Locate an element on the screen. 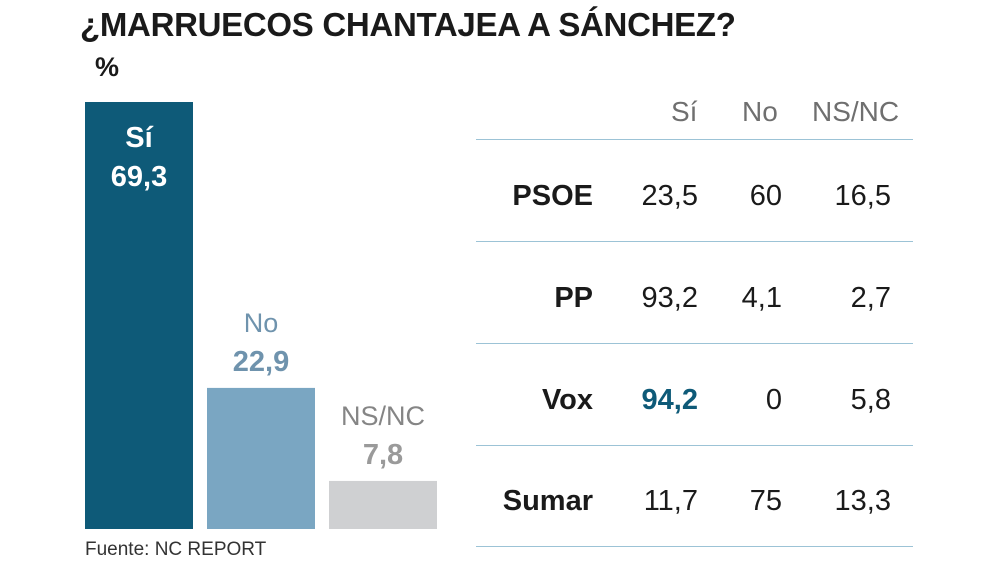 The image size is (1000, 567). cell-no: 75 is located at coordinates (765, 501).